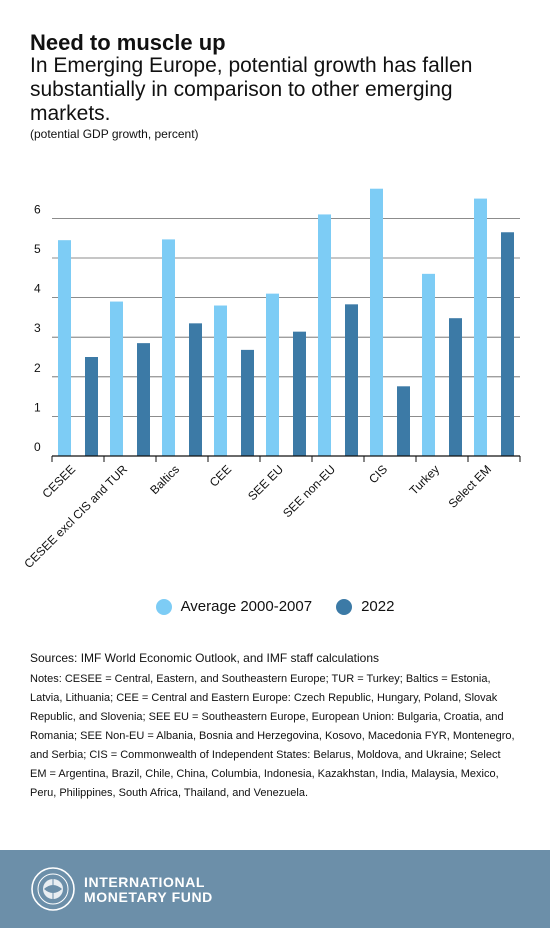 The height and width of the screenshot is (928, 550). I want to click on legend: Average 2000-2007 2022, so click(275, 606).